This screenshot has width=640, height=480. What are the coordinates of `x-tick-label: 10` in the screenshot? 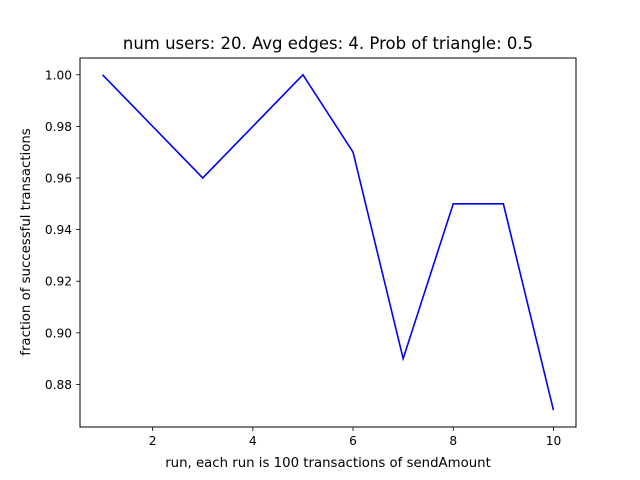 It's located at (554, 441).